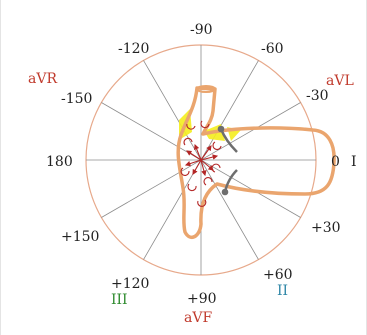 This screenshot has height=335, width=367. Describe the element at coordinates (201, 30) in the screenshot. I see `angle-label-minus90: -90` at that location.